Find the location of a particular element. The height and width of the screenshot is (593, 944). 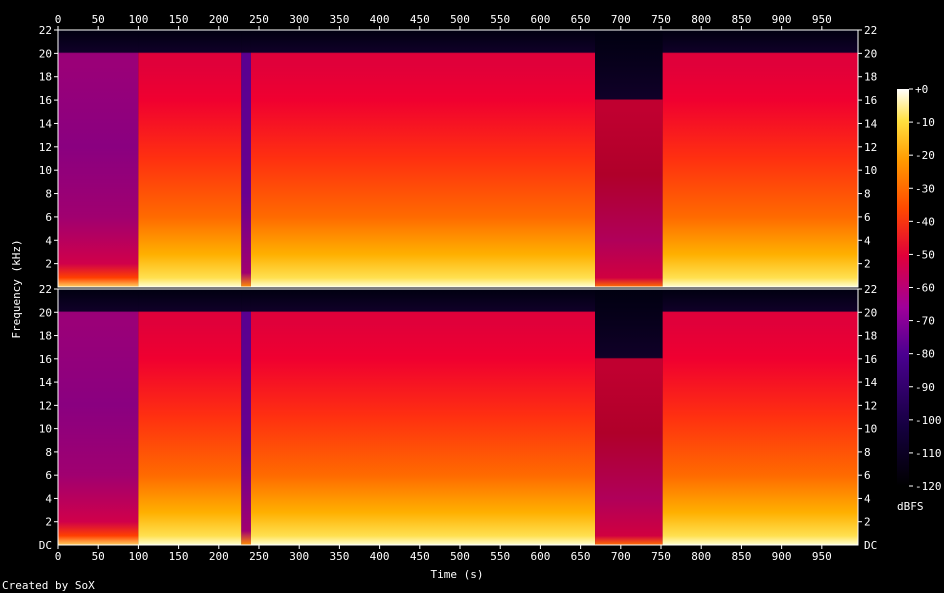

x-tick-label: 550 is located at coordinates (500, 556).